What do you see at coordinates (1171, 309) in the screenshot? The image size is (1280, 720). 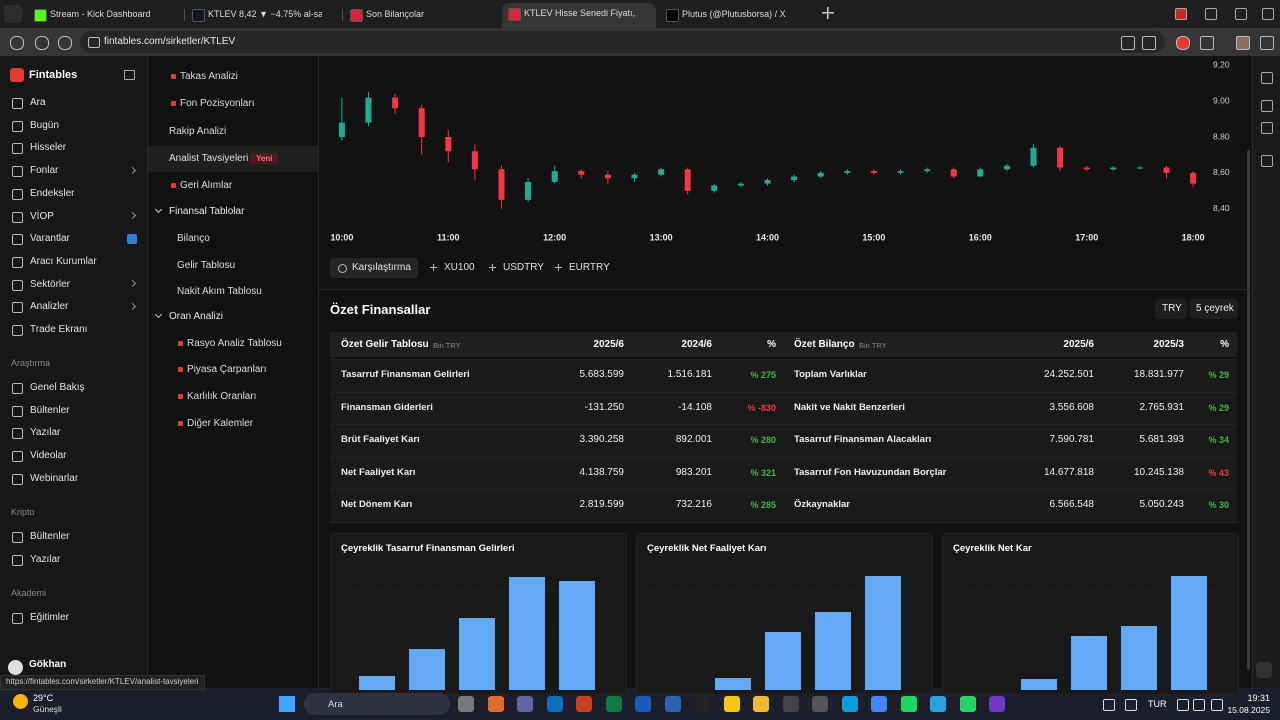 I see `currency-button` at bounding box center [1171, 309].